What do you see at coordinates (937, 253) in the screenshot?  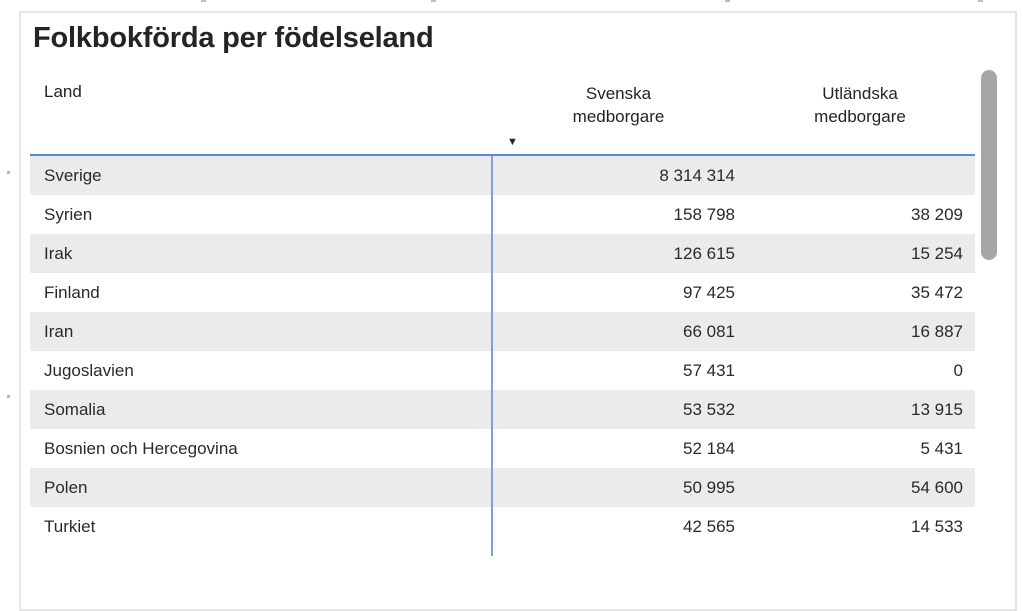 I see `foreign-citizens-cell: 15 254` at bounding box center [937, 253].